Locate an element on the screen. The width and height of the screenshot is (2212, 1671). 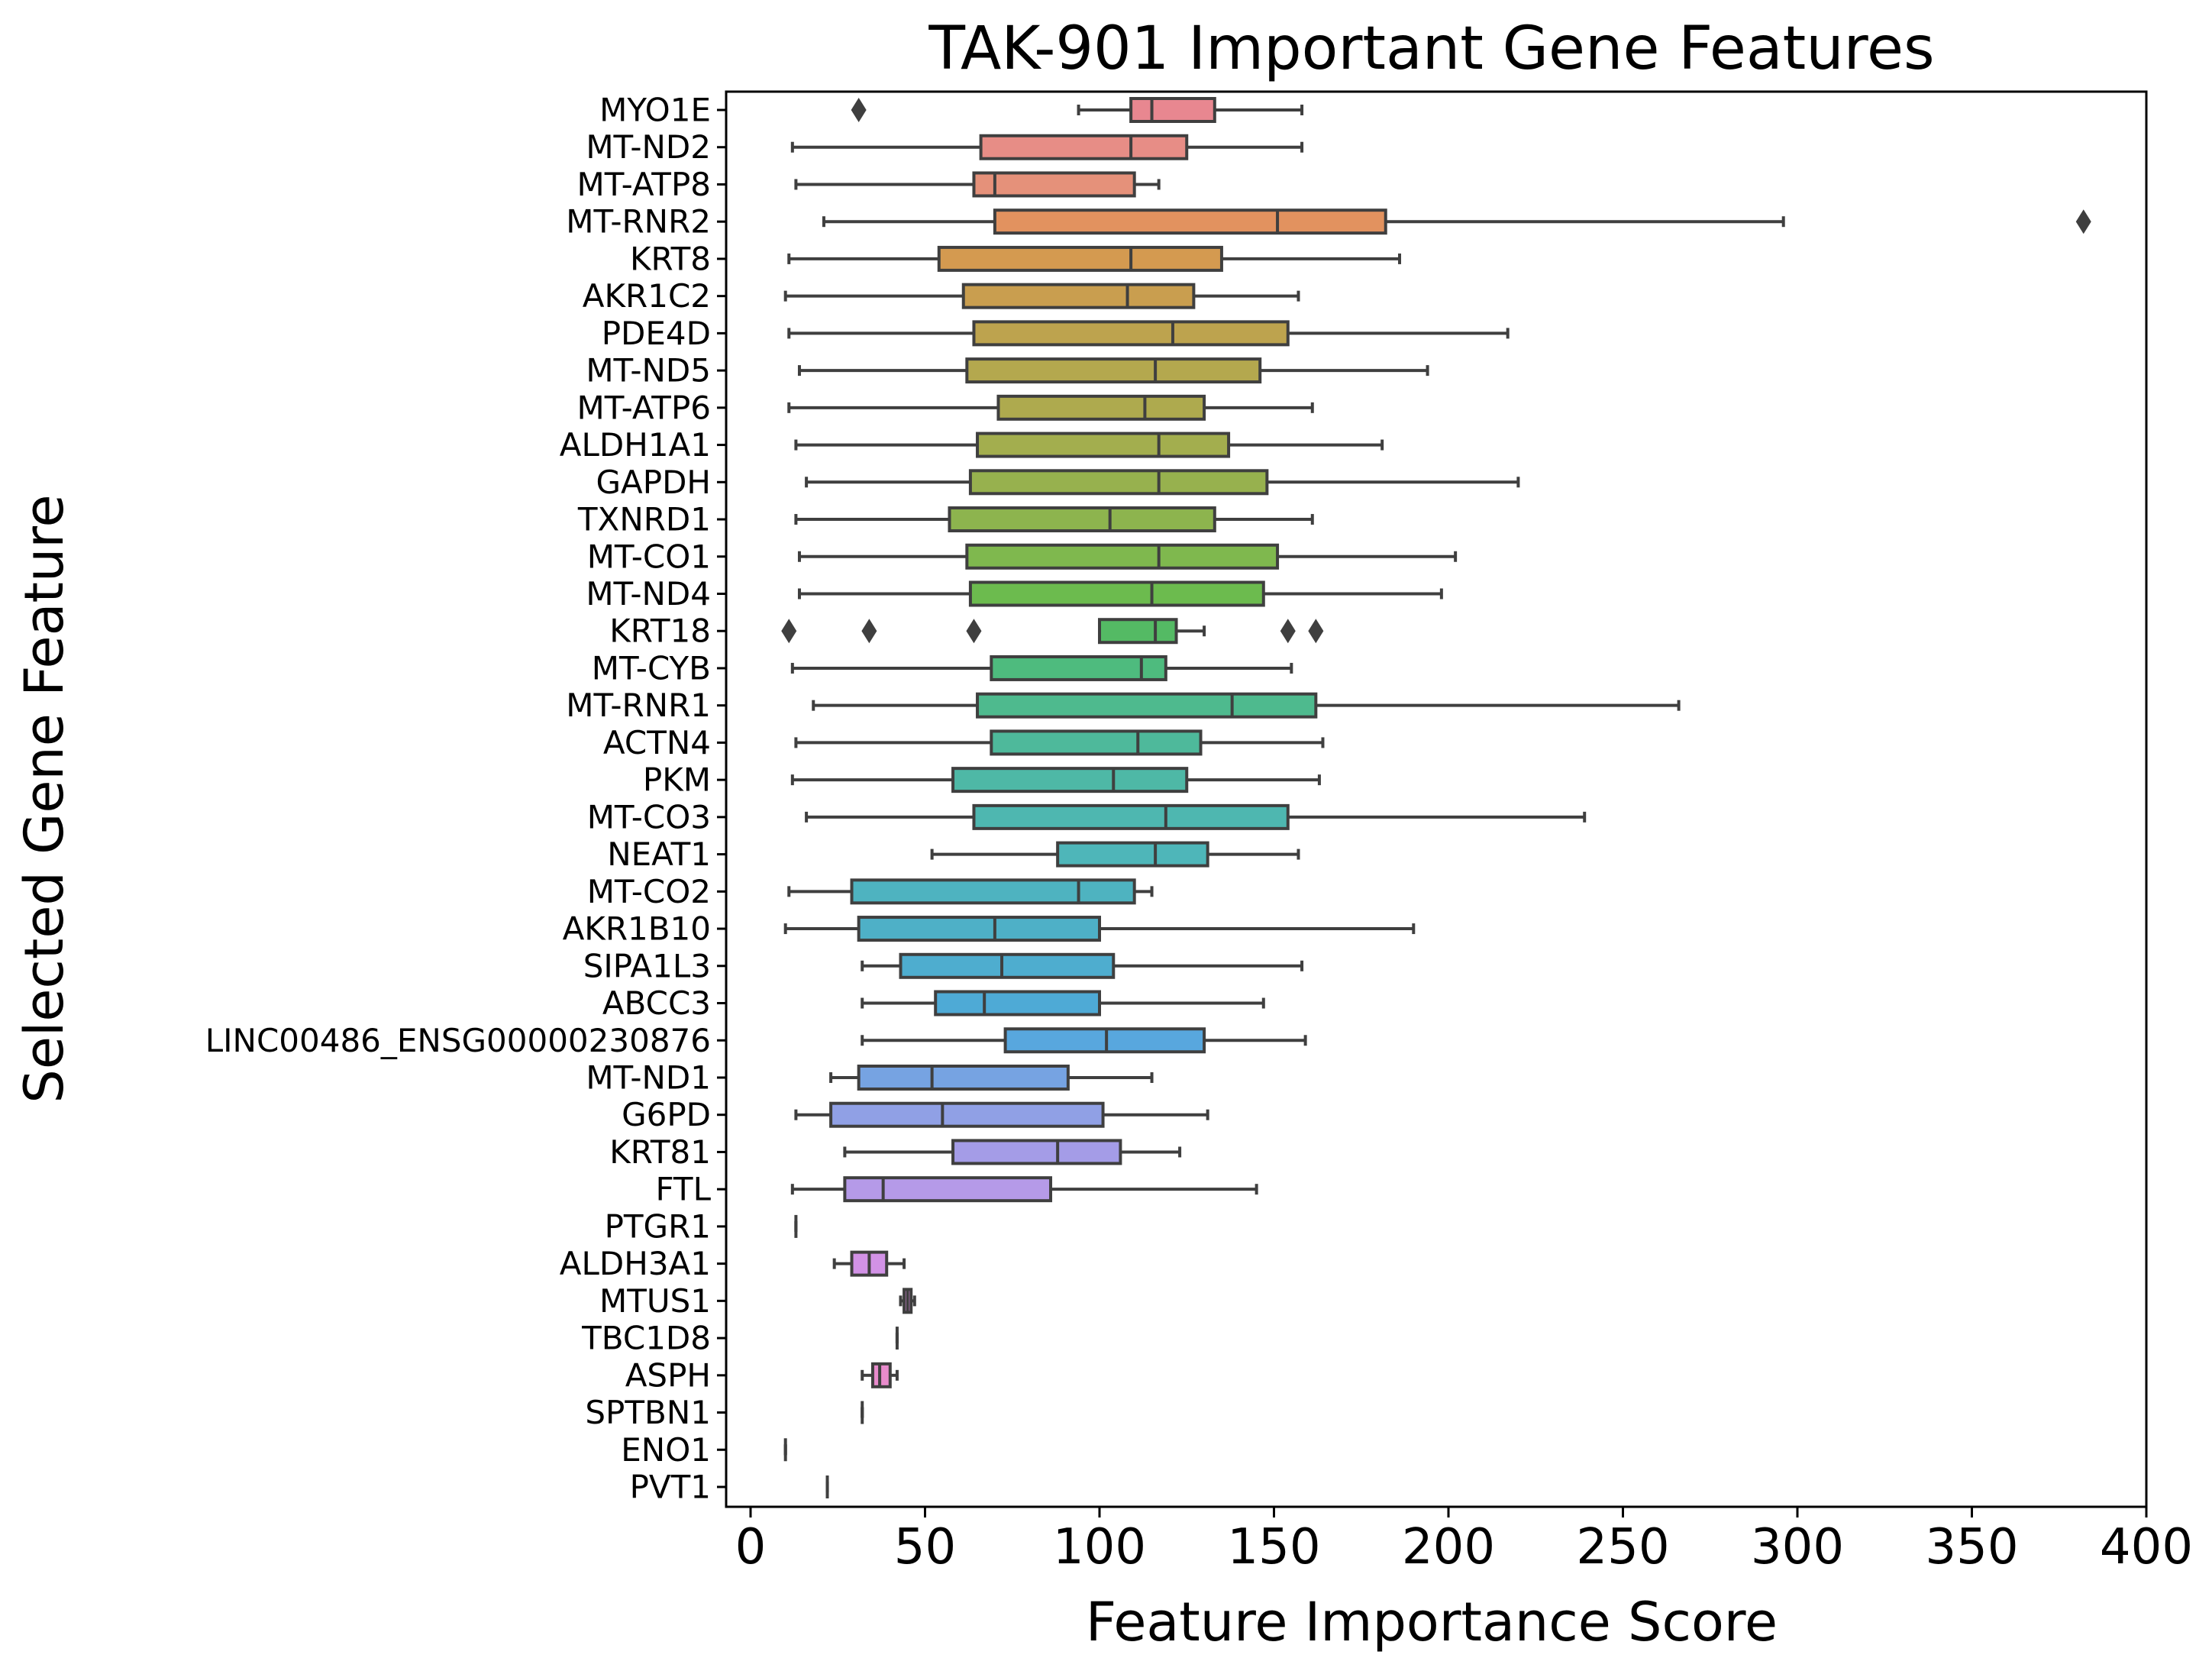
y-tick-label: MT-CO2 is located at coordinates (649, 892).